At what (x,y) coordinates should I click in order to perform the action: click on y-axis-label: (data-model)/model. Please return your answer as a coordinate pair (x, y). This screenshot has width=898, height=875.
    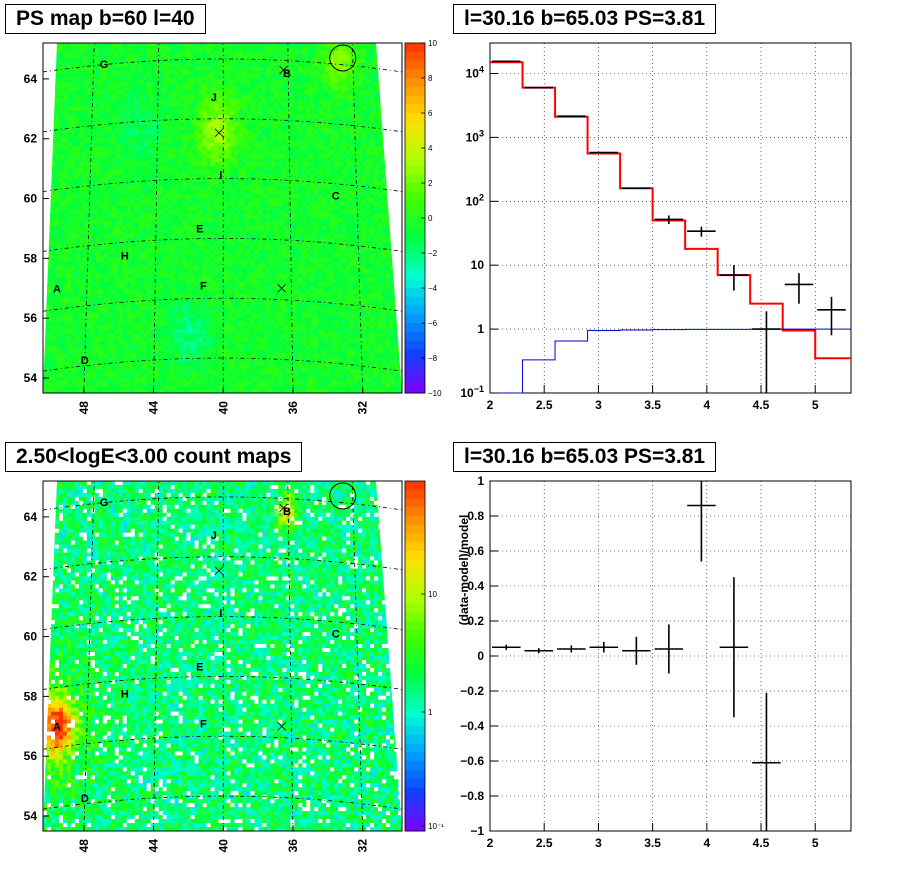
    Looking at the image, I should click on (464, 570).